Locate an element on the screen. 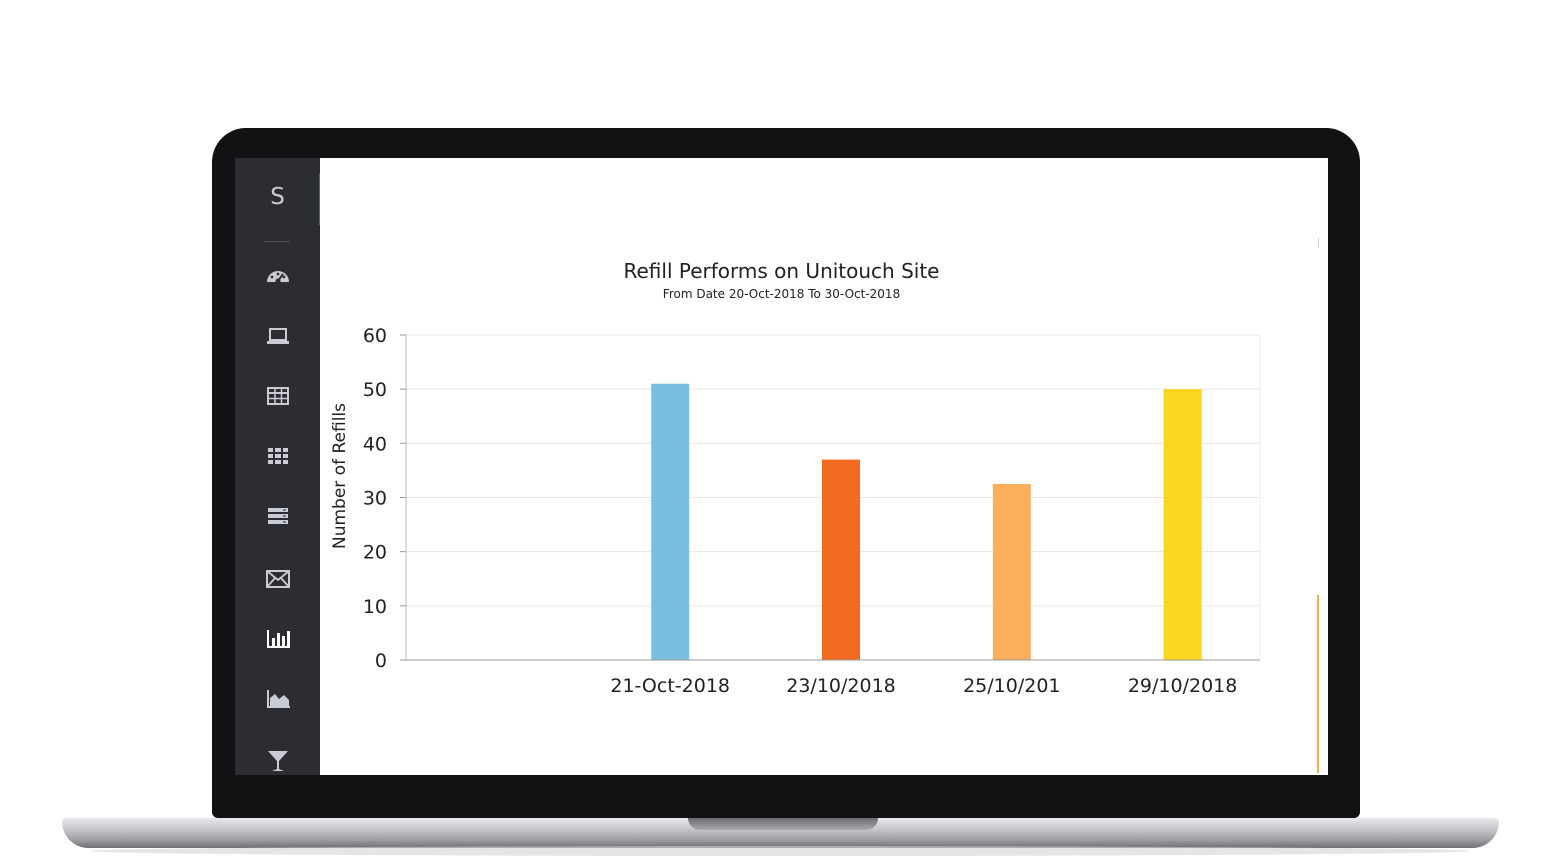 This screenshot has height=857, width=1550. sidebar-item-devices is located at coordinates (278, 336).